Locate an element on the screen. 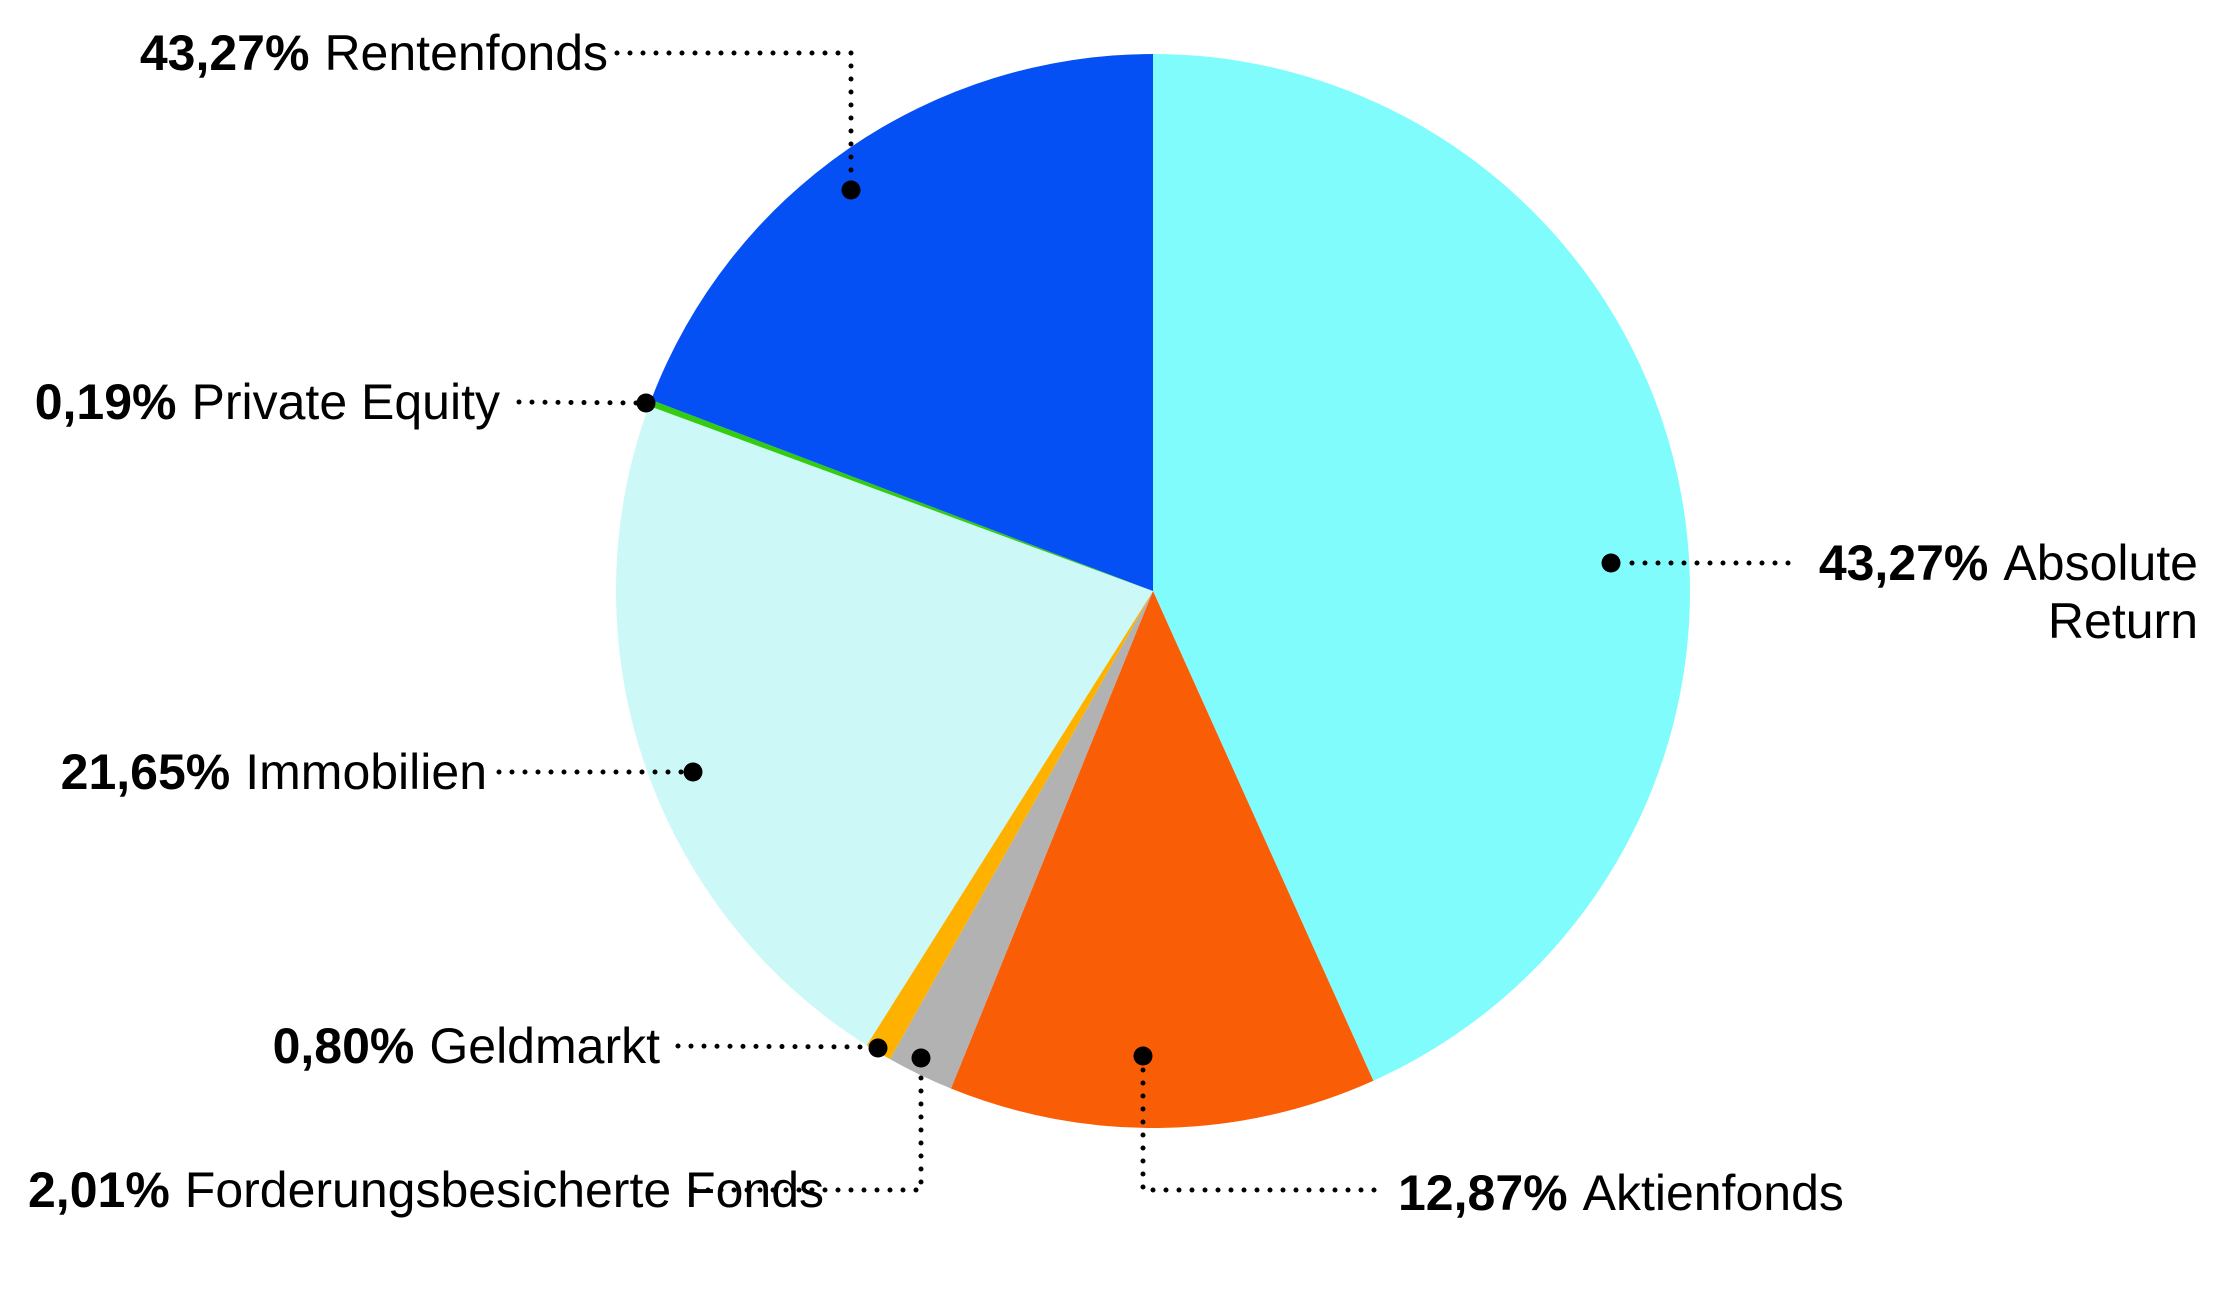 The width and height of the screenshot is (2213, 1292). pie-slice-rentenfonds is located at coordinates (902, 322).